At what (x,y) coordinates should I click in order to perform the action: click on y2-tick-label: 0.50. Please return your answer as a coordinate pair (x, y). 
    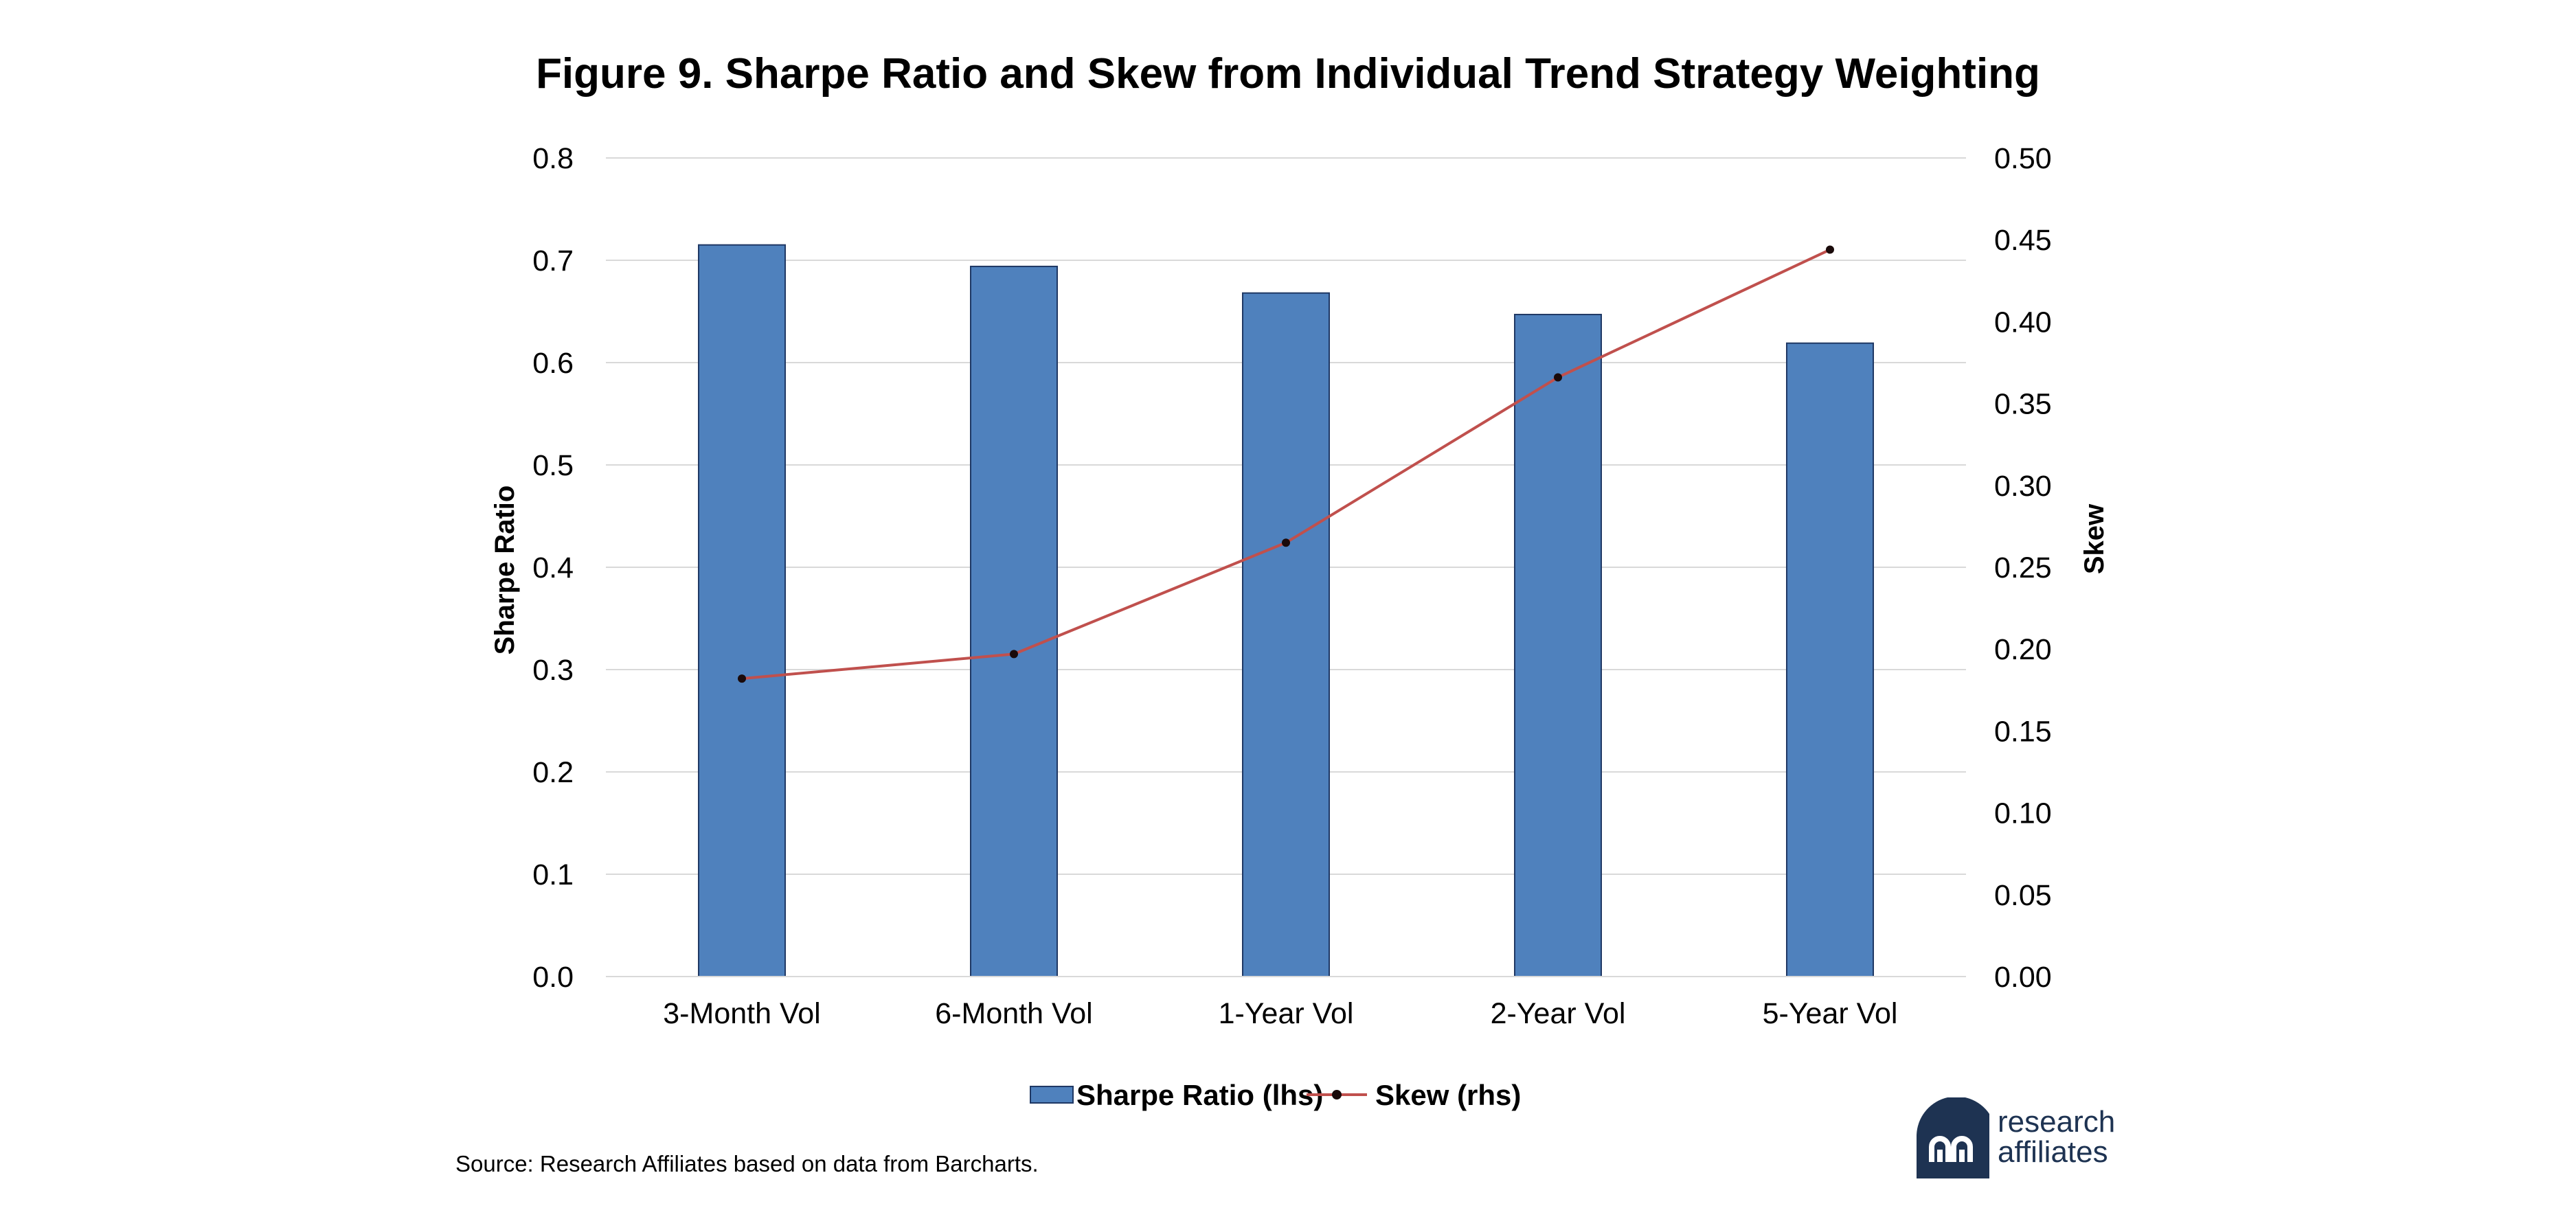
    Looking at the image, I should click on (2023, 158).